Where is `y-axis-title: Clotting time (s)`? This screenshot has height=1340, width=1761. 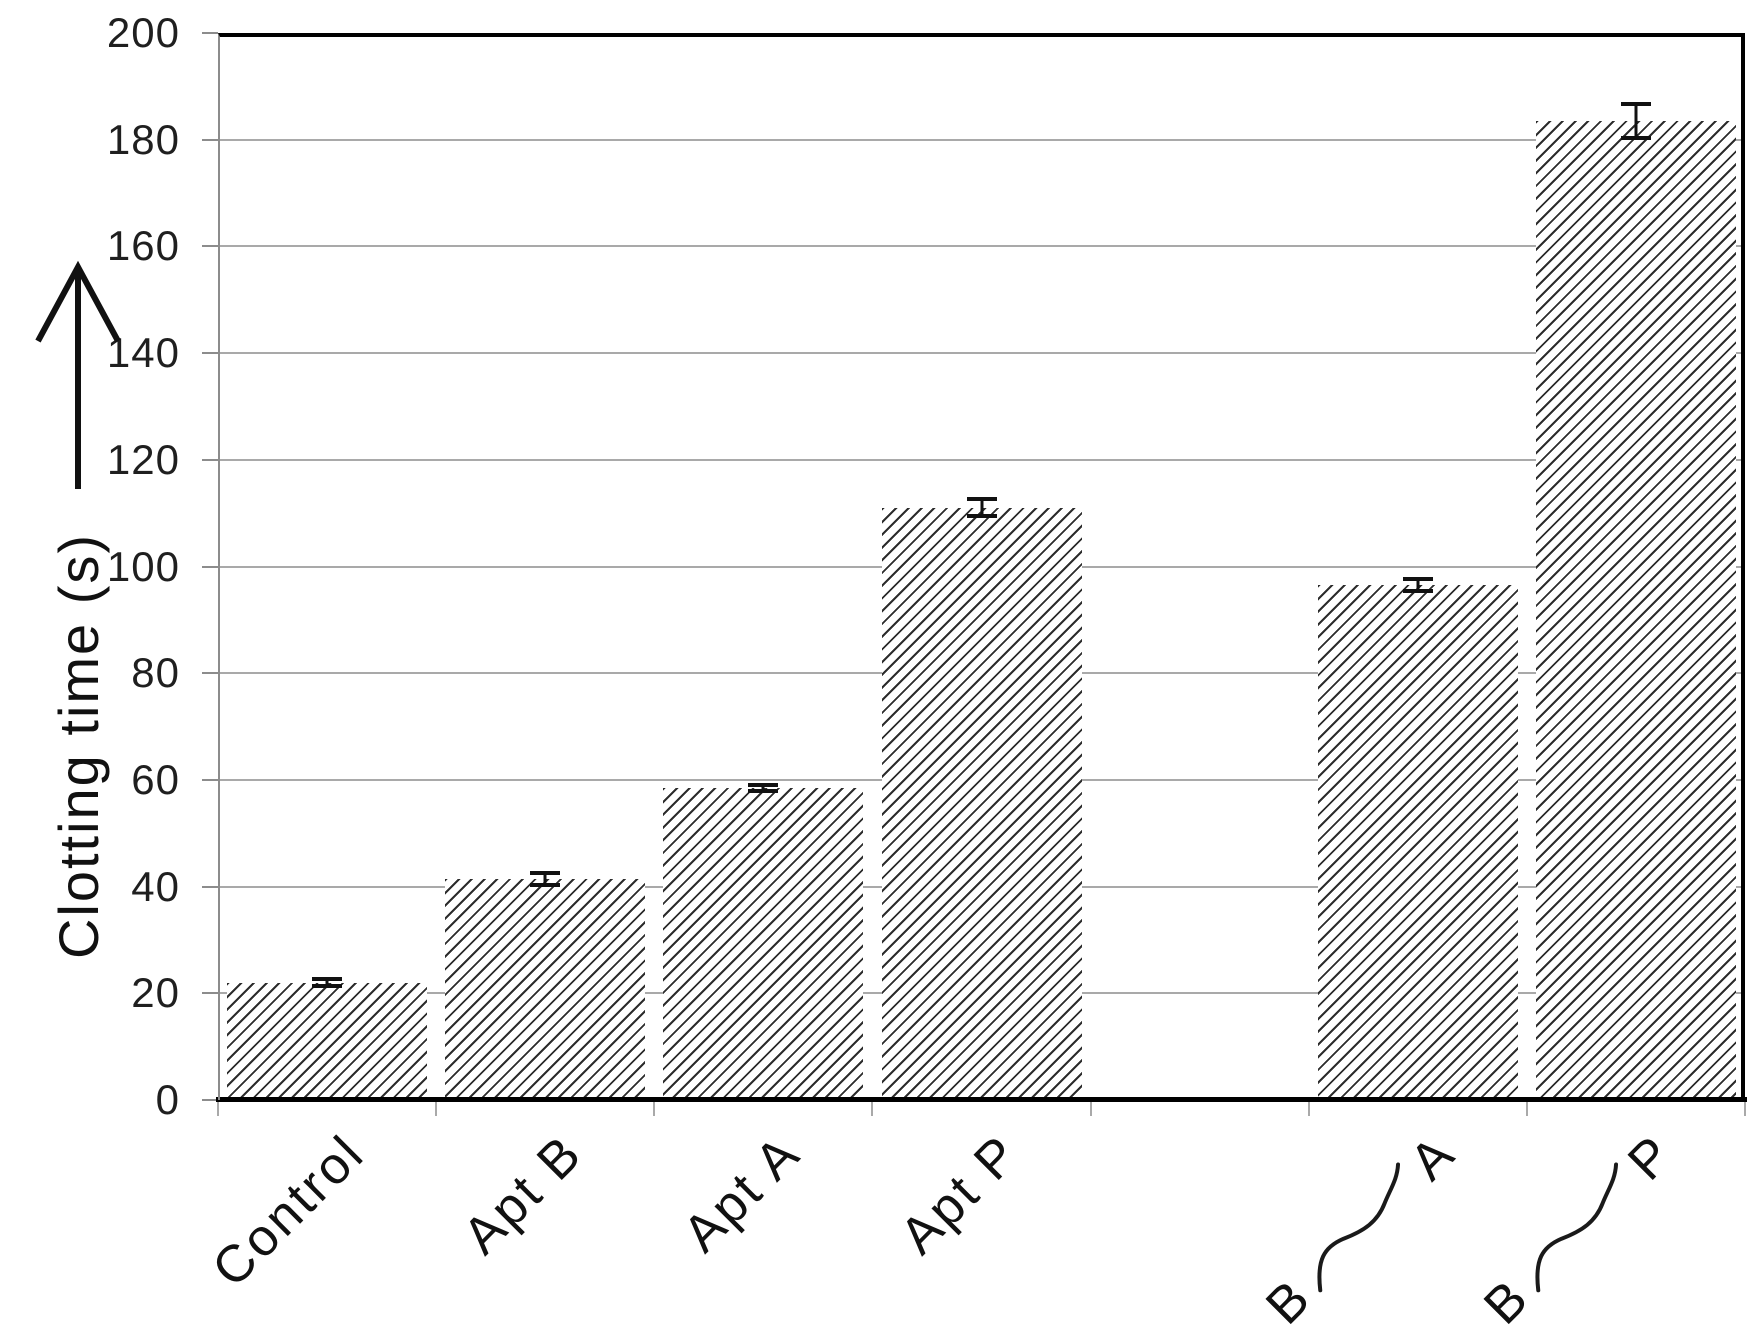
y-axis-title: Clotting time (s) is located at coordinates (78, 600).